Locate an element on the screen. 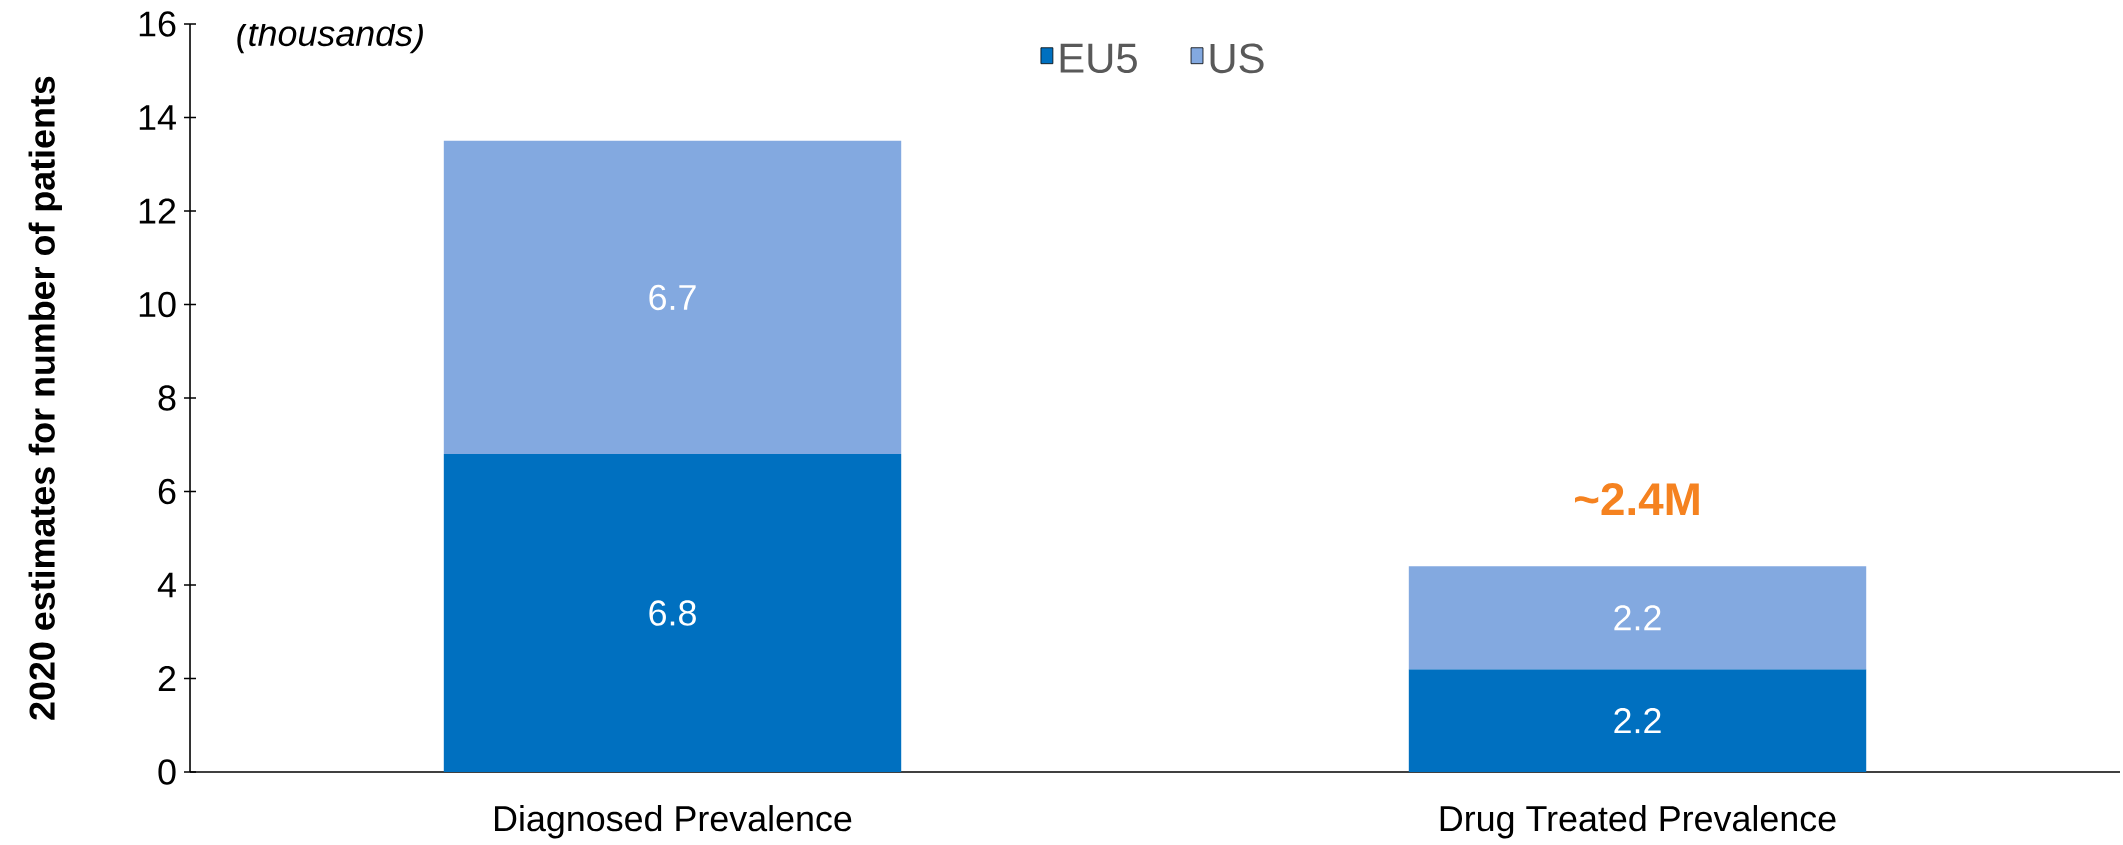 This screenshot has width=2123, height=845. y-tick-label: 6 is located at coordinates (167, 491).